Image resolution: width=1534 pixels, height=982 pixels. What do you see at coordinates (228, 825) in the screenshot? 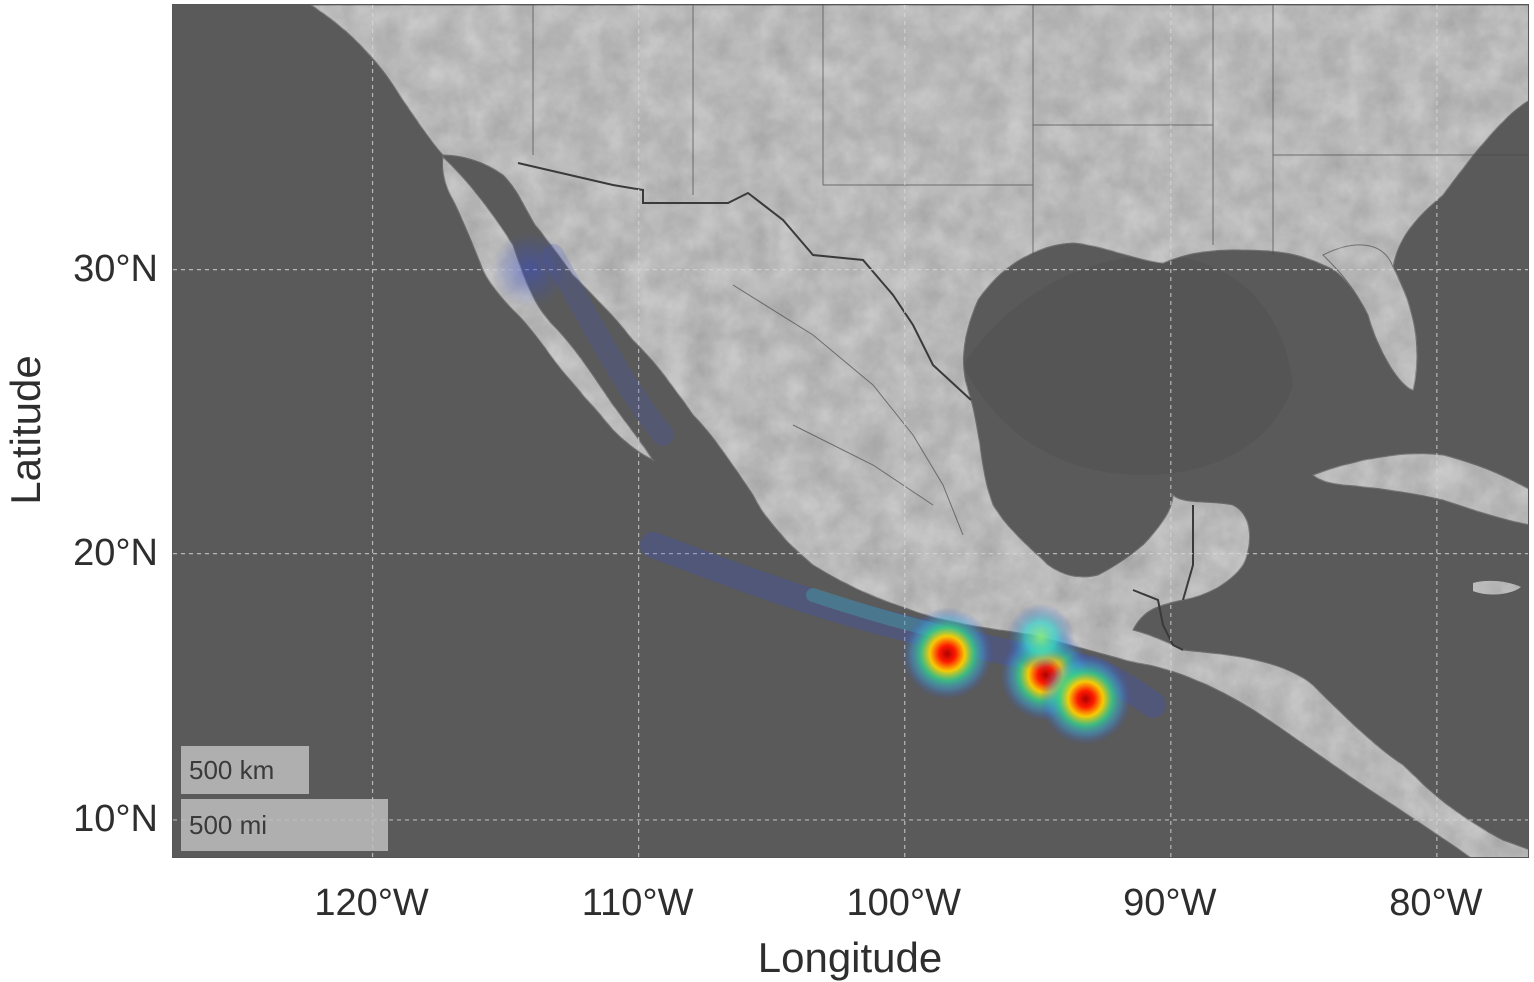
I see `scale-bar-mi-label: 500 mi` at bounding box center [228, 825].